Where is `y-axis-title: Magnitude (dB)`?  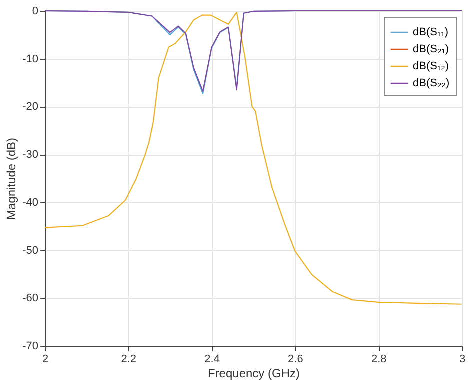 y-axis-title: Magnitude (dB) is located at coordinates (11, 179).